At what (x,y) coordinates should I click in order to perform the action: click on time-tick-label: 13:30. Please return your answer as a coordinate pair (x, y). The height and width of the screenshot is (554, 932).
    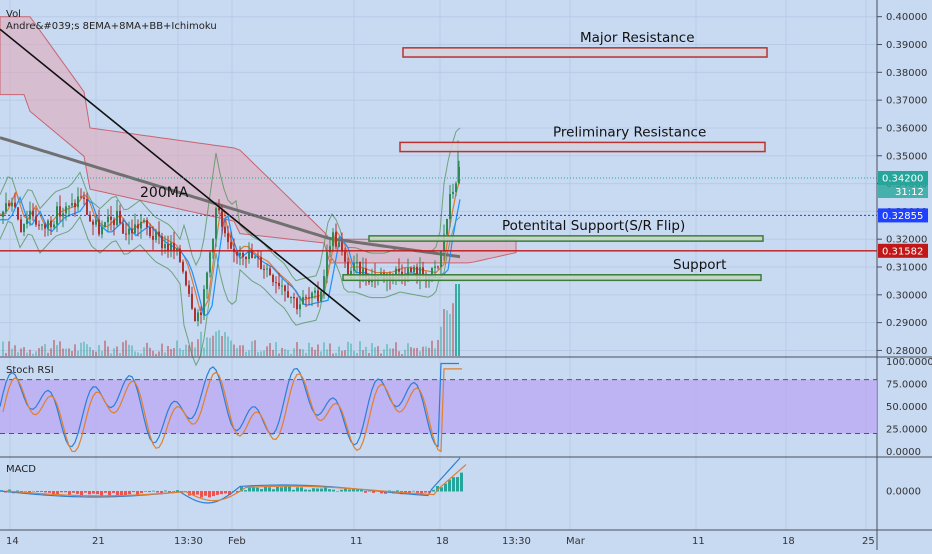
    Looking at the image, I should click on (516, 541).